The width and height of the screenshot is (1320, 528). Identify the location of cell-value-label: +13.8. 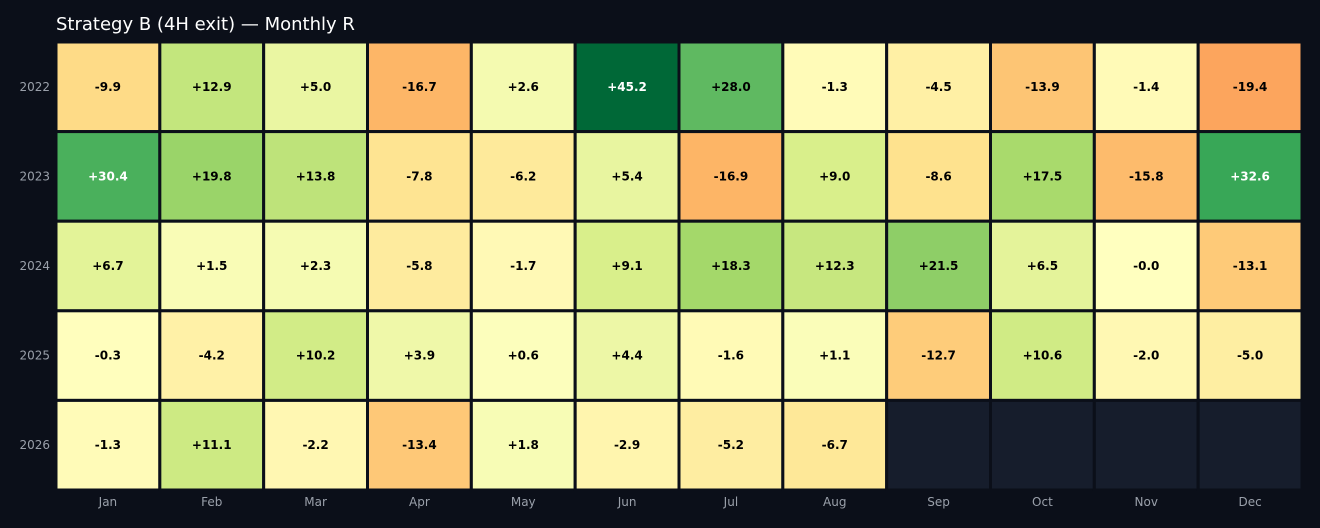
(316, 176).